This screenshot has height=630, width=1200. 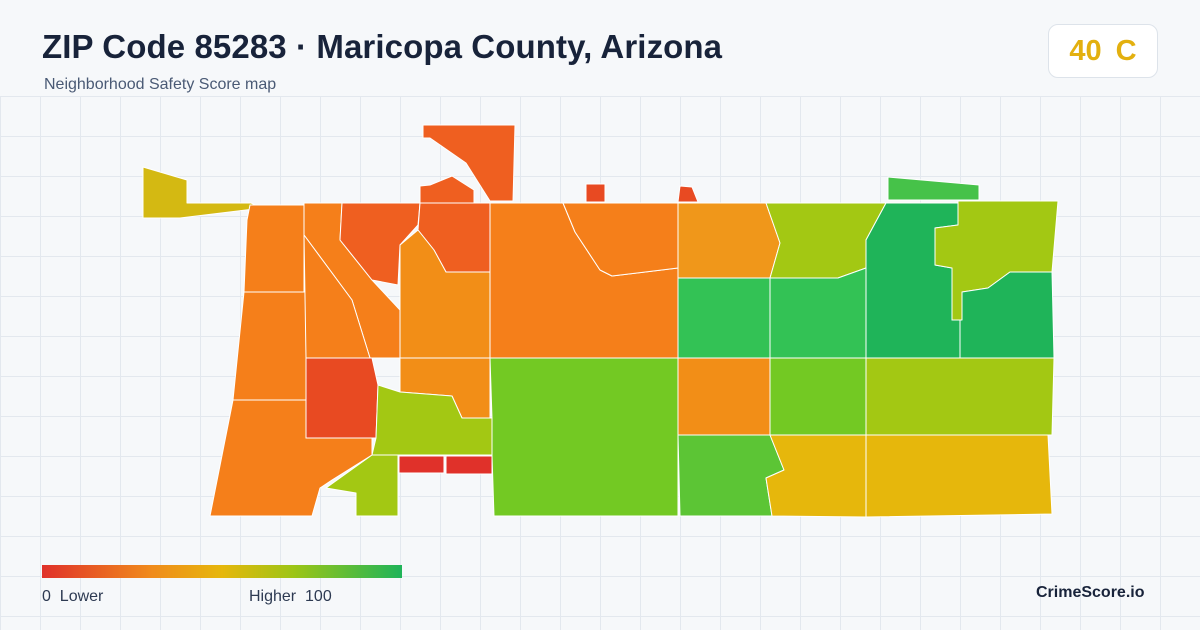 I want to click on legend-lower-text: Lower, so click(x=81, y=596).